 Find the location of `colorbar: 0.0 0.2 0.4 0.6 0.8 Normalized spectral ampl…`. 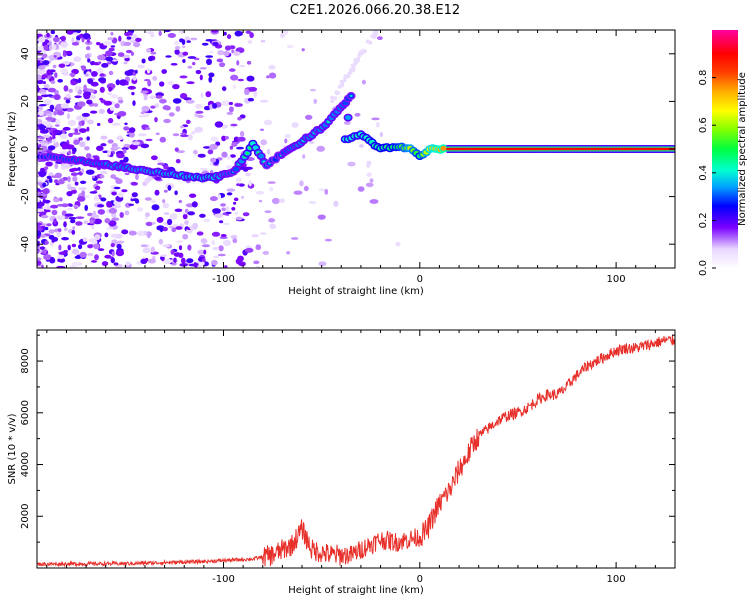

colorbar: 0.0 0.2 0.4 0.6 0.8 Normalized spectral ampl… is located at coordinates (723, 153).